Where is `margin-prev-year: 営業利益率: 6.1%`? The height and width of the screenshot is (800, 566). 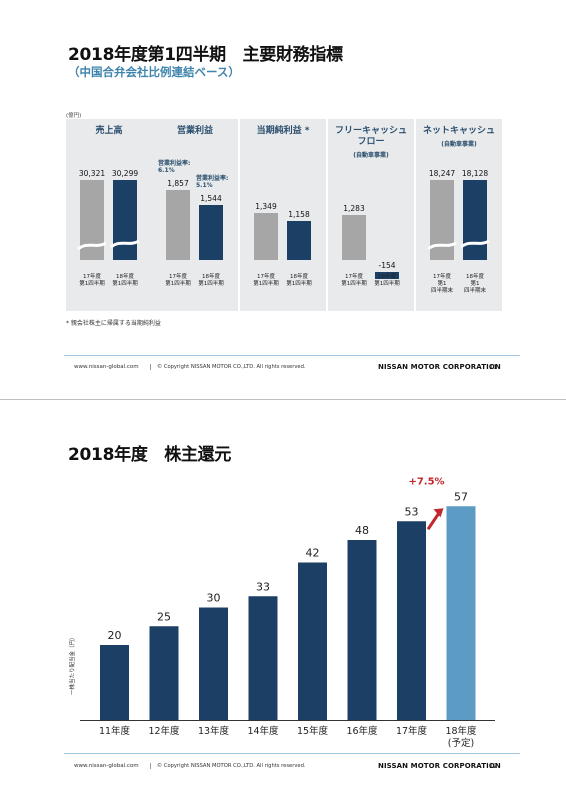
margin-prev-year: 営業利益率: 6.1% is located at coordinates (174, 167).